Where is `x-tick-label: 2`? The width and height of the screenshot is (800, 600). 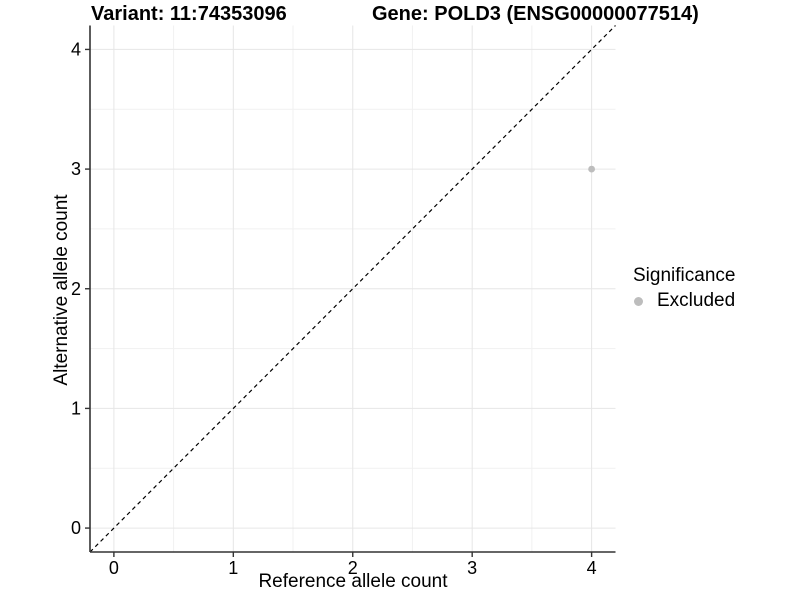
x-tick-label: 2 is located at coordinates (353, 568).